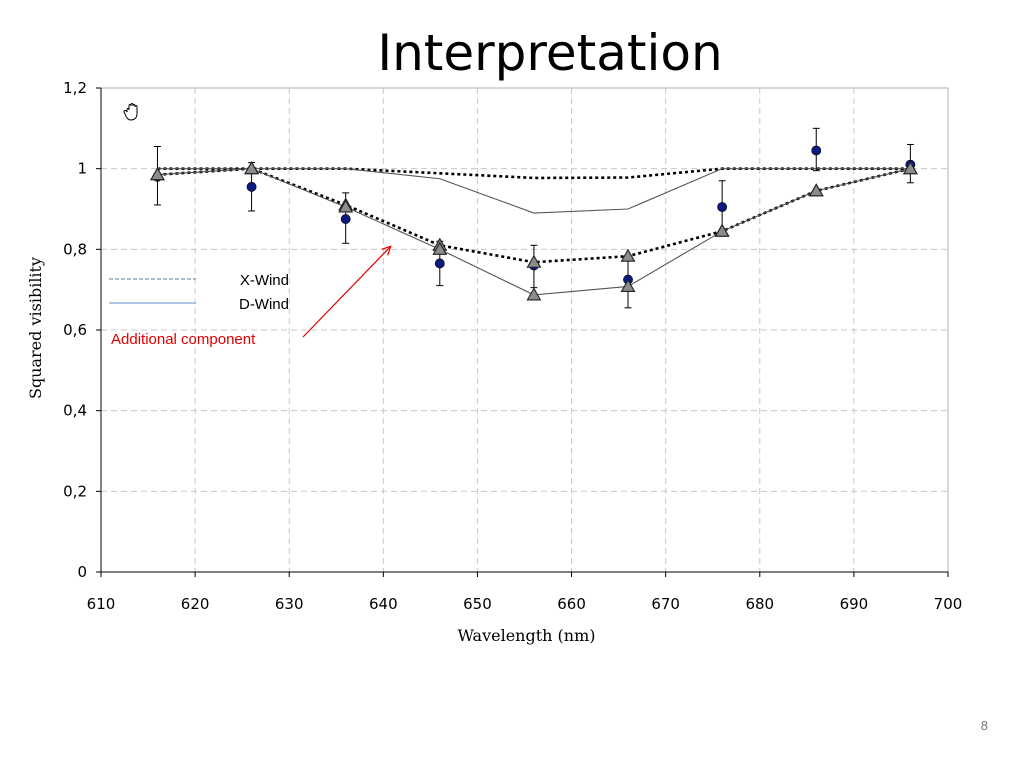 This screenshot has width=1024, height=768. Describe the element at coordinates (948, 604) in the screenshot. I see `x-tick-label: 700` at that location.